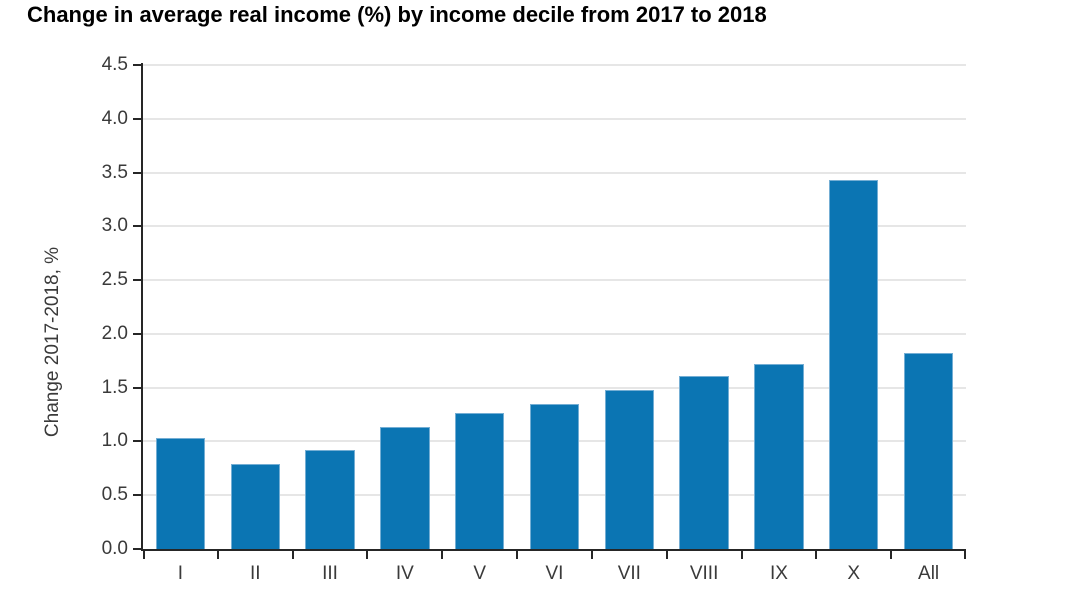 This screenshot has width=1065, height=599. I want to click on x-tick-label: VII, so click(629, 573).